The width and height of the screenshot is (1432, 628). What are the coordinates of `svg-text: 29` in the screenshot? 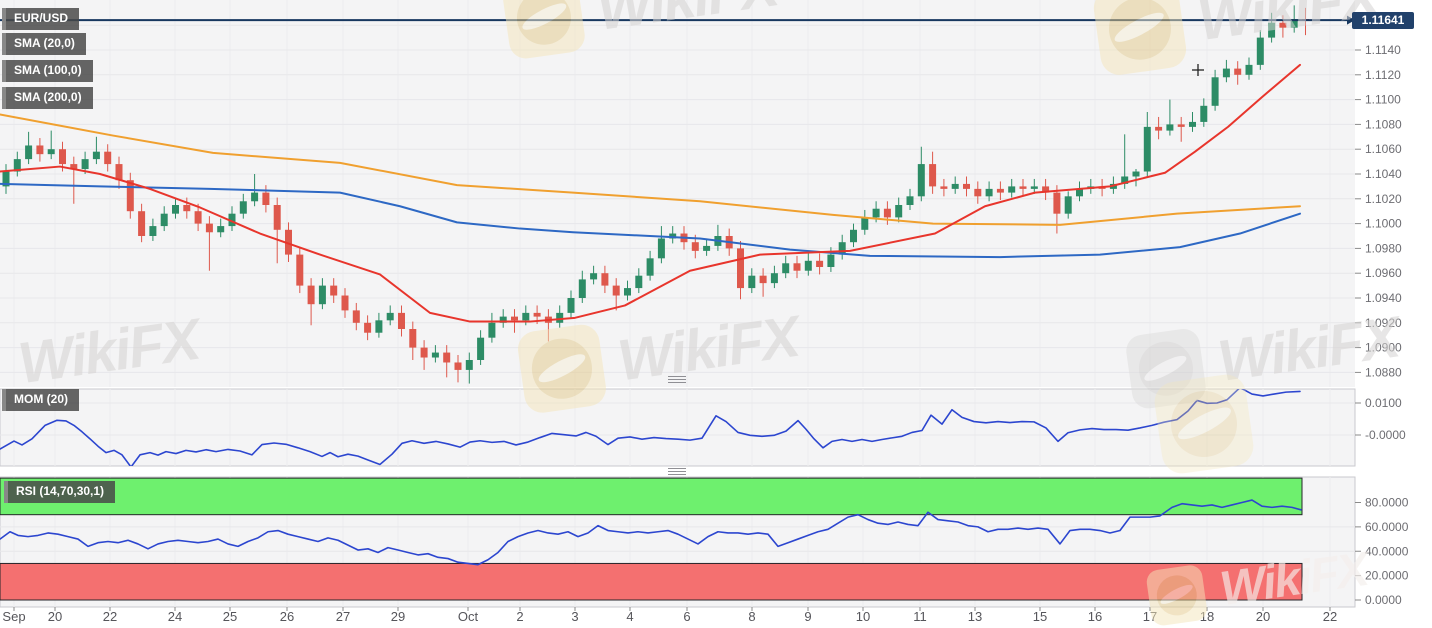 It's located at (398, 616).